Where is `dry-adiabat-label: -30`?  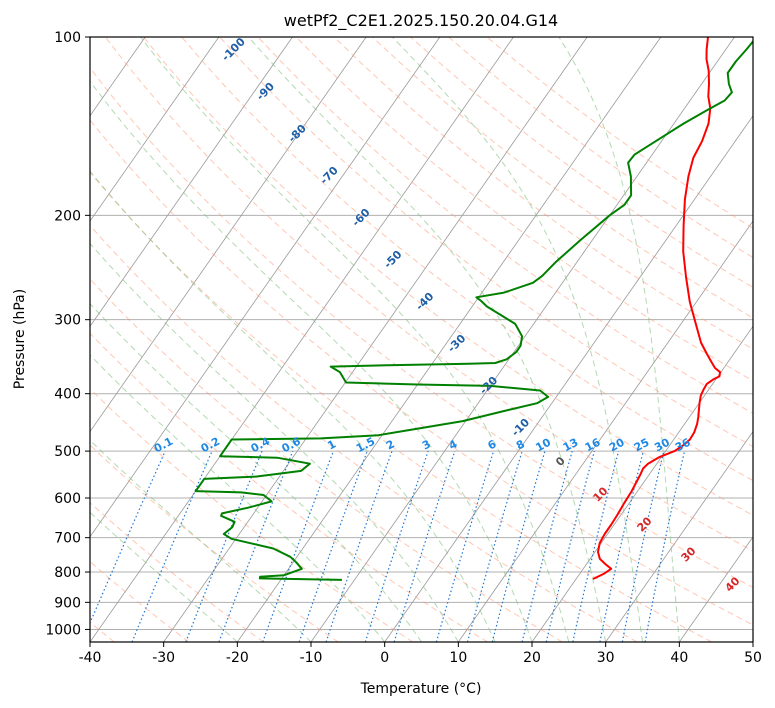
dry-adiabat-label: -30 is located at coordinates (456, 343).